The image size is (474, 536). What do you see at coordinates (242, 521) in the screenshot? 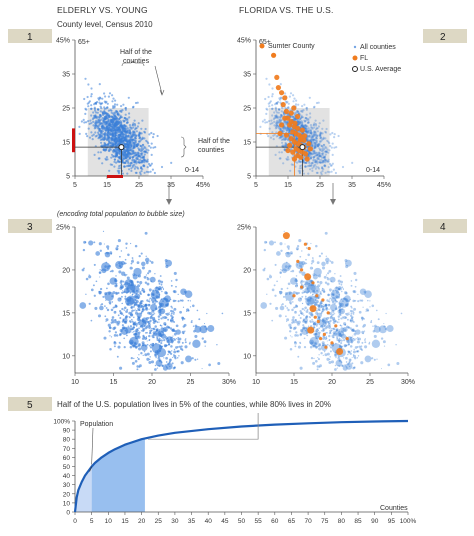
I see `x-tick-label: 50` at bounding box center [242, 521].